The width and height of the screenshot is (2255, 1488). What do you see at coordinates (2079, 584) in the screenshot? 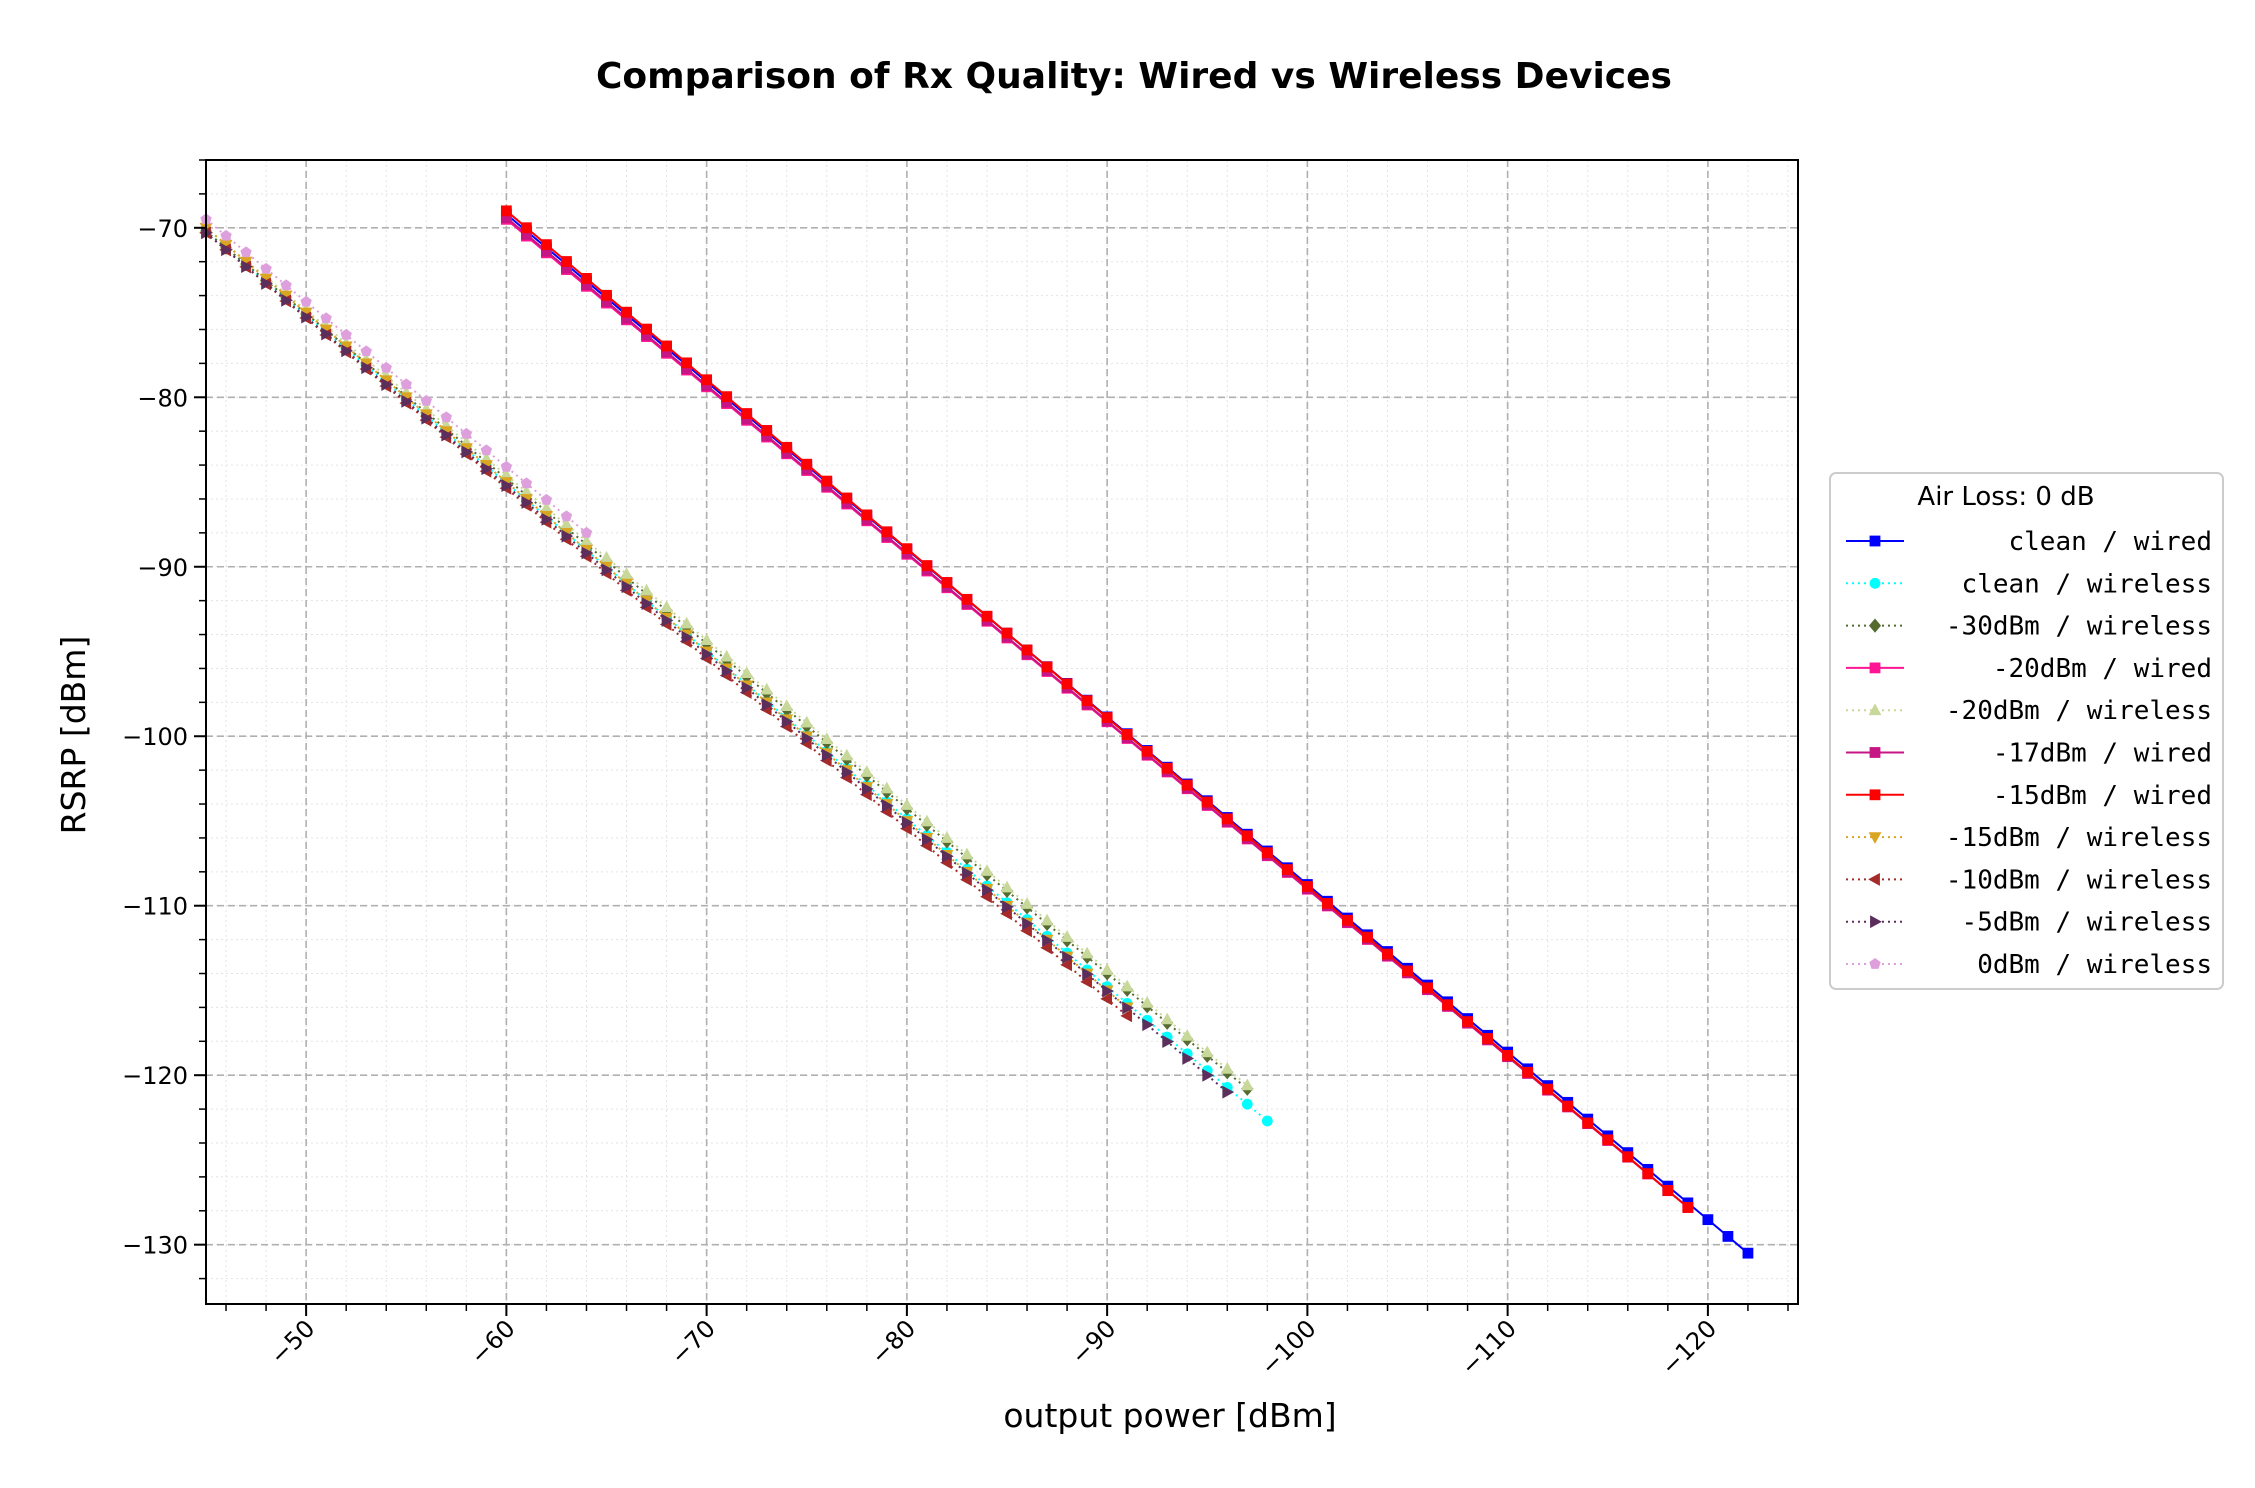
I see `legend-label: clean / wireless` at bounding box center [2079, 584].